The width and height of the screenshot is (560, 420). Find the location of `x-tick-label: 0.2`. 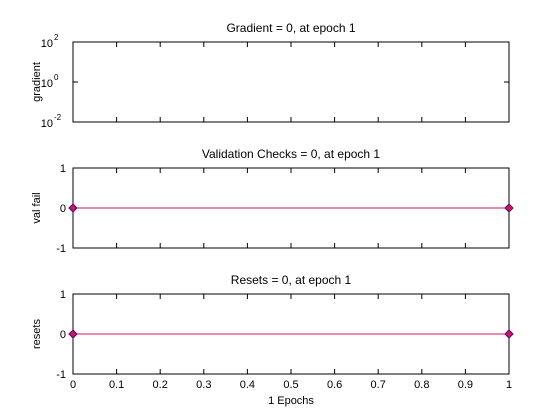

x-tick-label: 0.2 is located at coordinates (160, 385).